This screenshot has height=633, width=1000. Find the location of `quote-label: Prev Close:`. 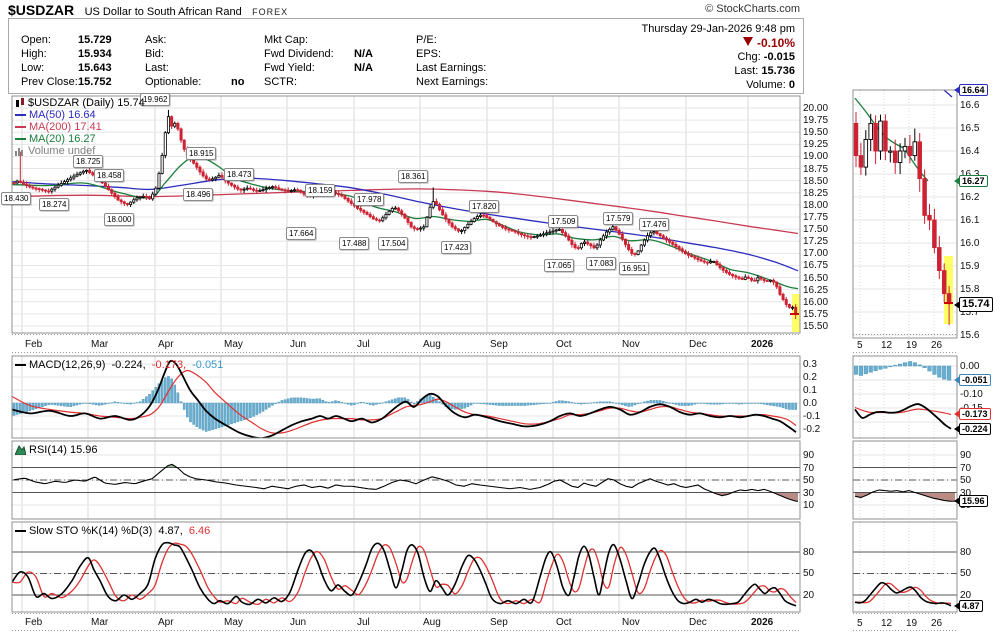

quote-label: Prev Close: is located at coordinates (49, 82).